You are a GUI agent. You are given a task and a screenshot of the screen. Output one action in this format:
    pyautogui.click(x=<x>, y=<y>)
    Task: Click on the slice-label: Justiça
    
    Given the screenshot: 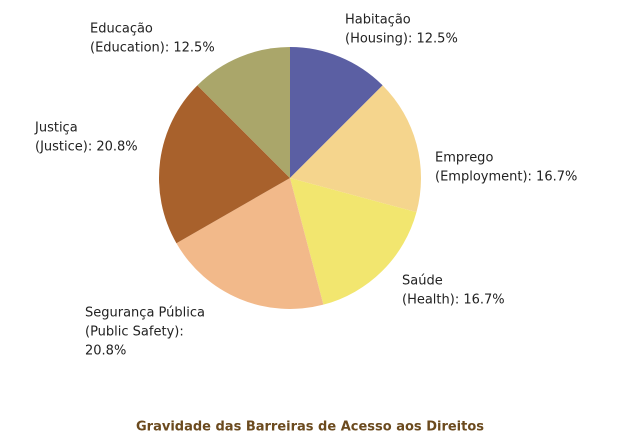 What is the action you would take?
    pyautogui.click(x=56, y=128)
    